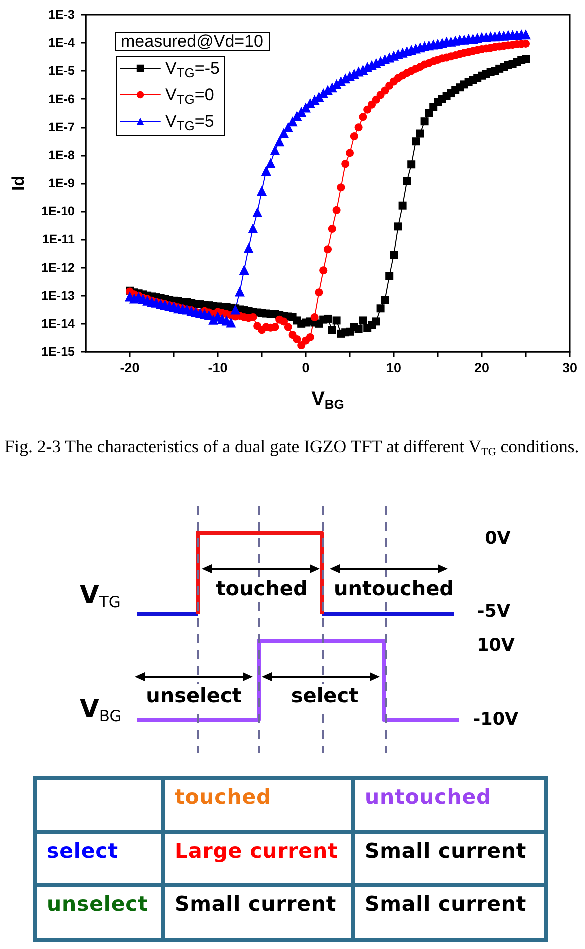  What do you see at coordinates (62, 43) in the screenshot?
I see `y-tick-label: 1E-4` at bounding box center [62, 43].